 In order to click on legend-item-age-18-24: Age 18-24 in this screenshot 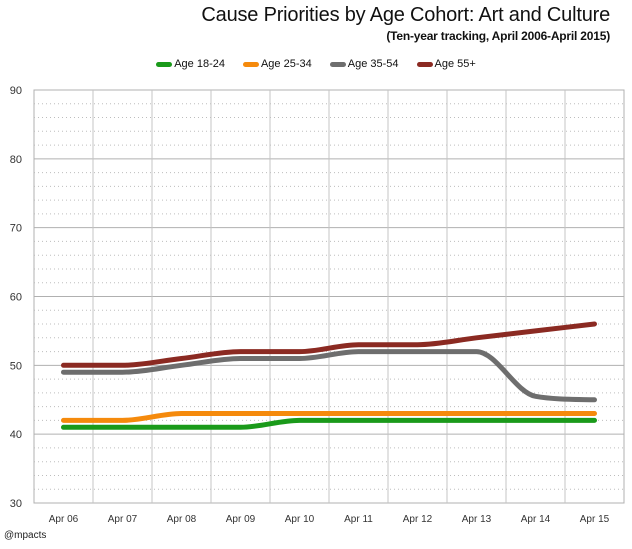, I will do `click(190, 64)`.